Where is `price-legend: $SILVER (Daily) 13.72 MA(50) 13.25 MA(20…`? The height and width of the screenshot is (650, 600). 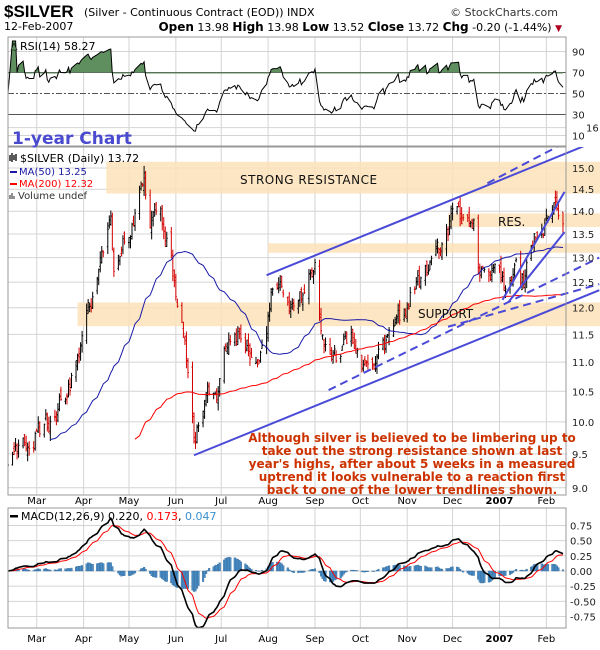
price-legend: $SILVER (Daily) 13.72 MA(50) 13.25 MA(20… is located at coordinates (74, 177).